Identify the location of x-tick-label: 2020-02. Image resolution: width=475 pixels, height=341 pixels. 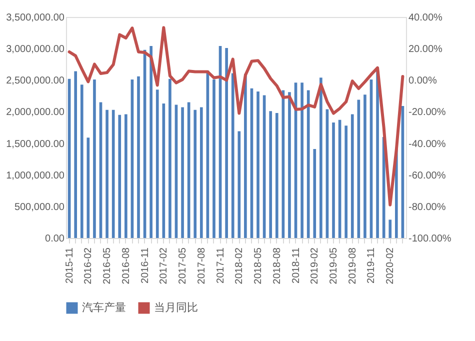
(390, 265).